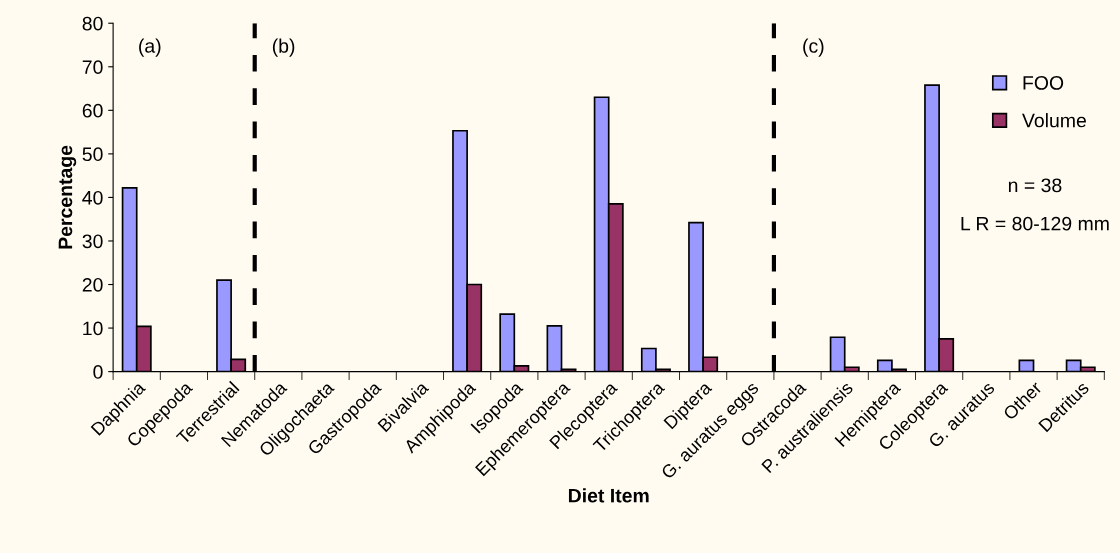 This screenshot has width=1120, height=553. What do you see at coordinates (283, 47) in the screenshot?
I see `annotation: (b)` at bounding box center [283, 47].